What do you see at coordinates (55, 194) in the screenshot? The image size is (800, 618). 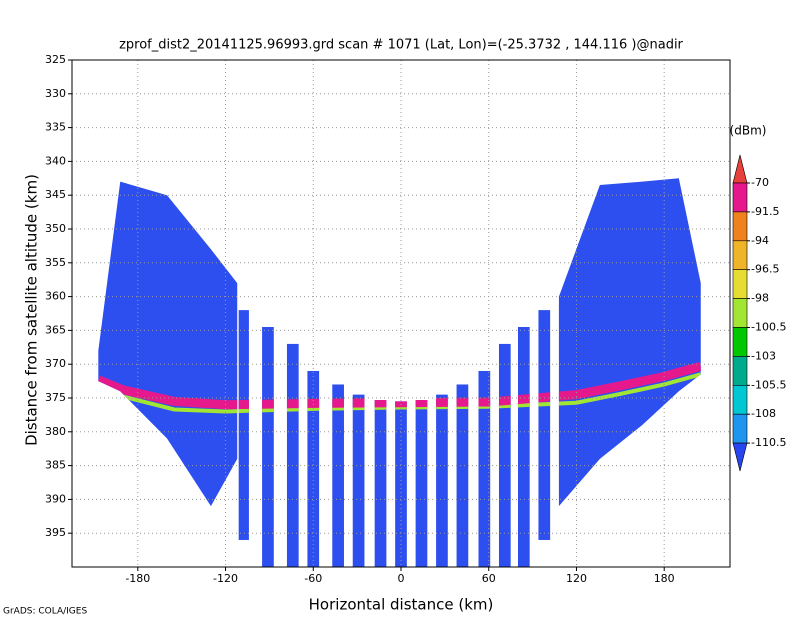 I see `y-tick-label: 345` at bounding box center [55, 194].